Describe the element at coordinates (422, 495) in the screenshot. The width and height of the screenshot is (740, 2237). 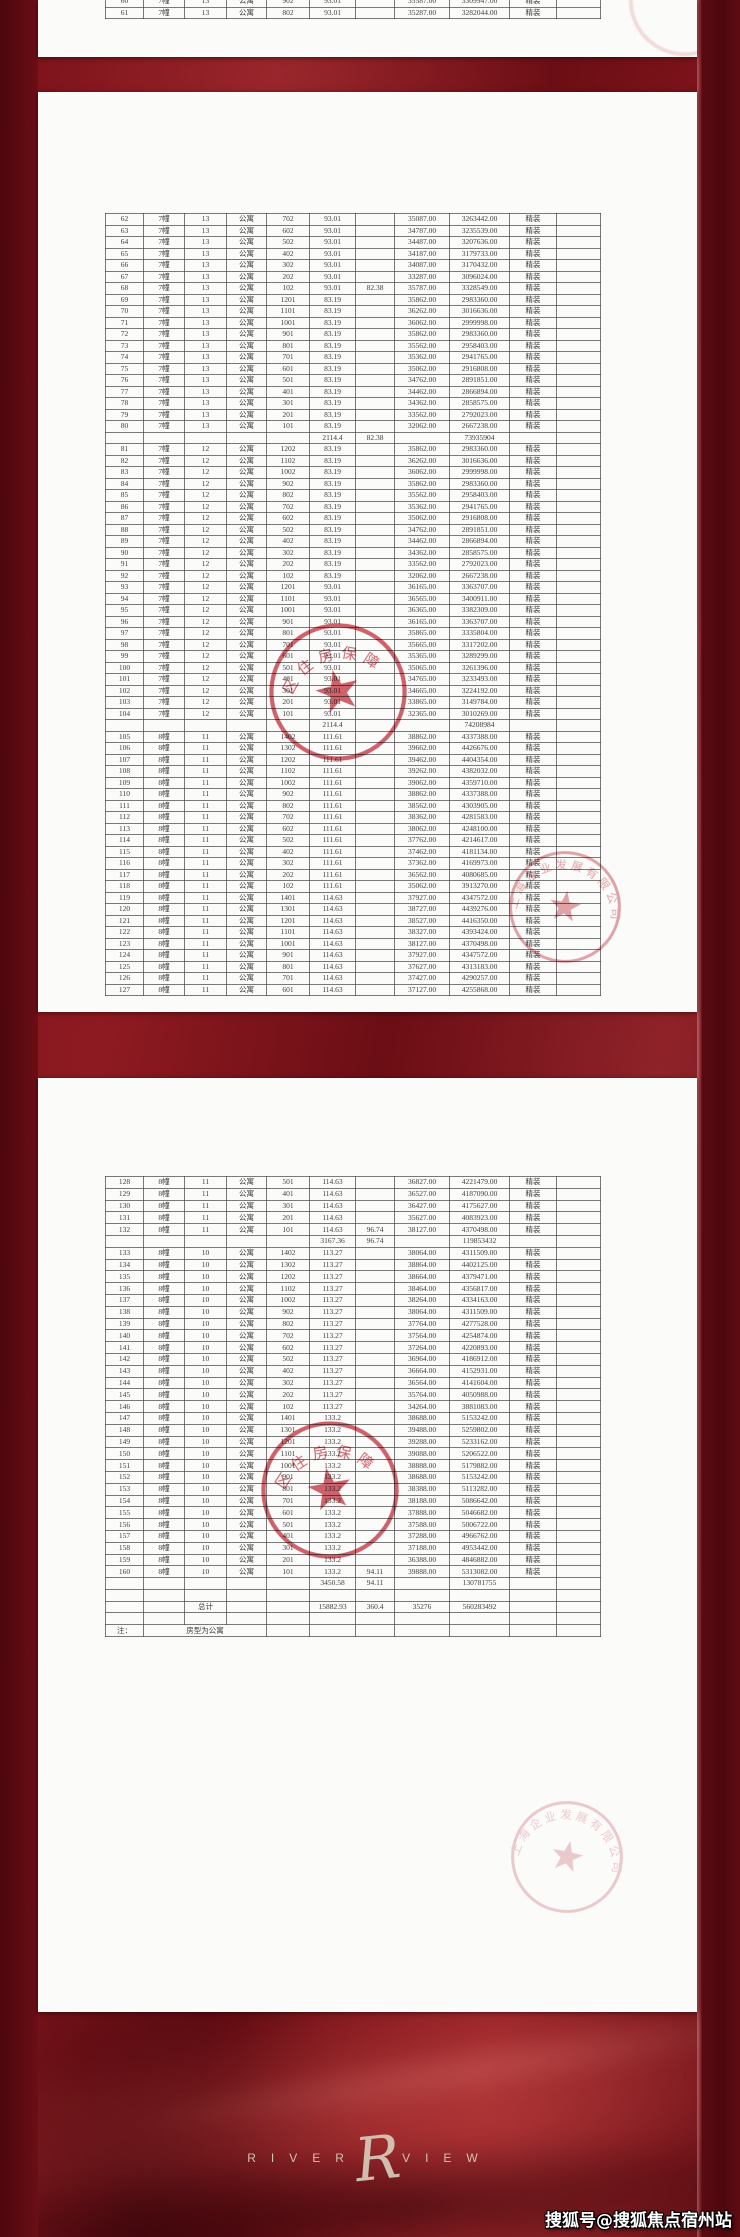
I see `table-cell: 35562.00` at that location.